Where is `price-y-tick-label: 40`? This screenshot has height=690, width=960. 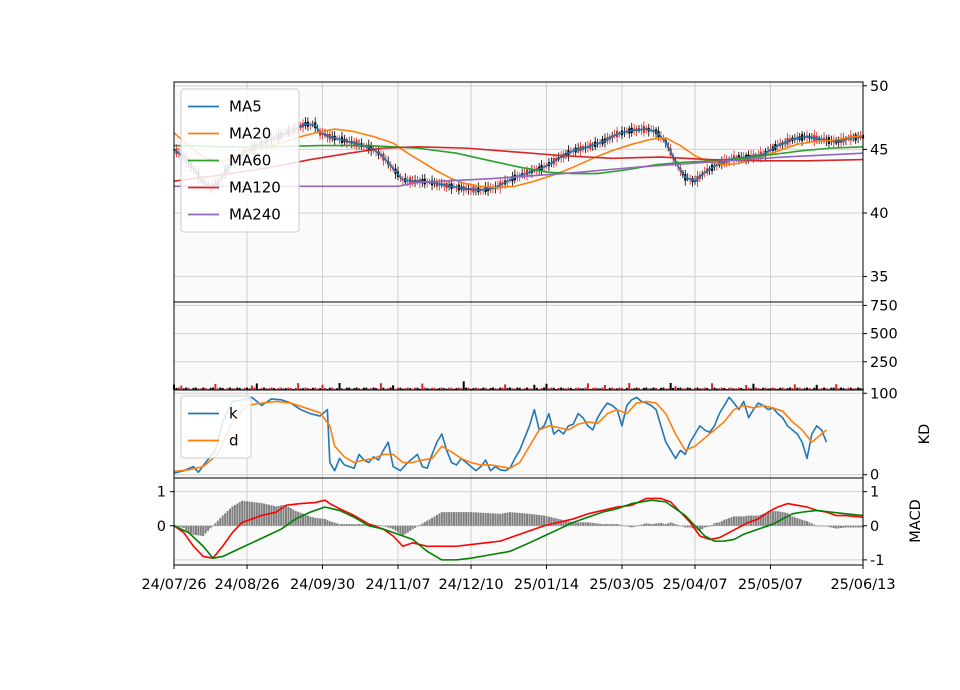 price-y-tick-label: 40 is located at coordinates (879, 214).